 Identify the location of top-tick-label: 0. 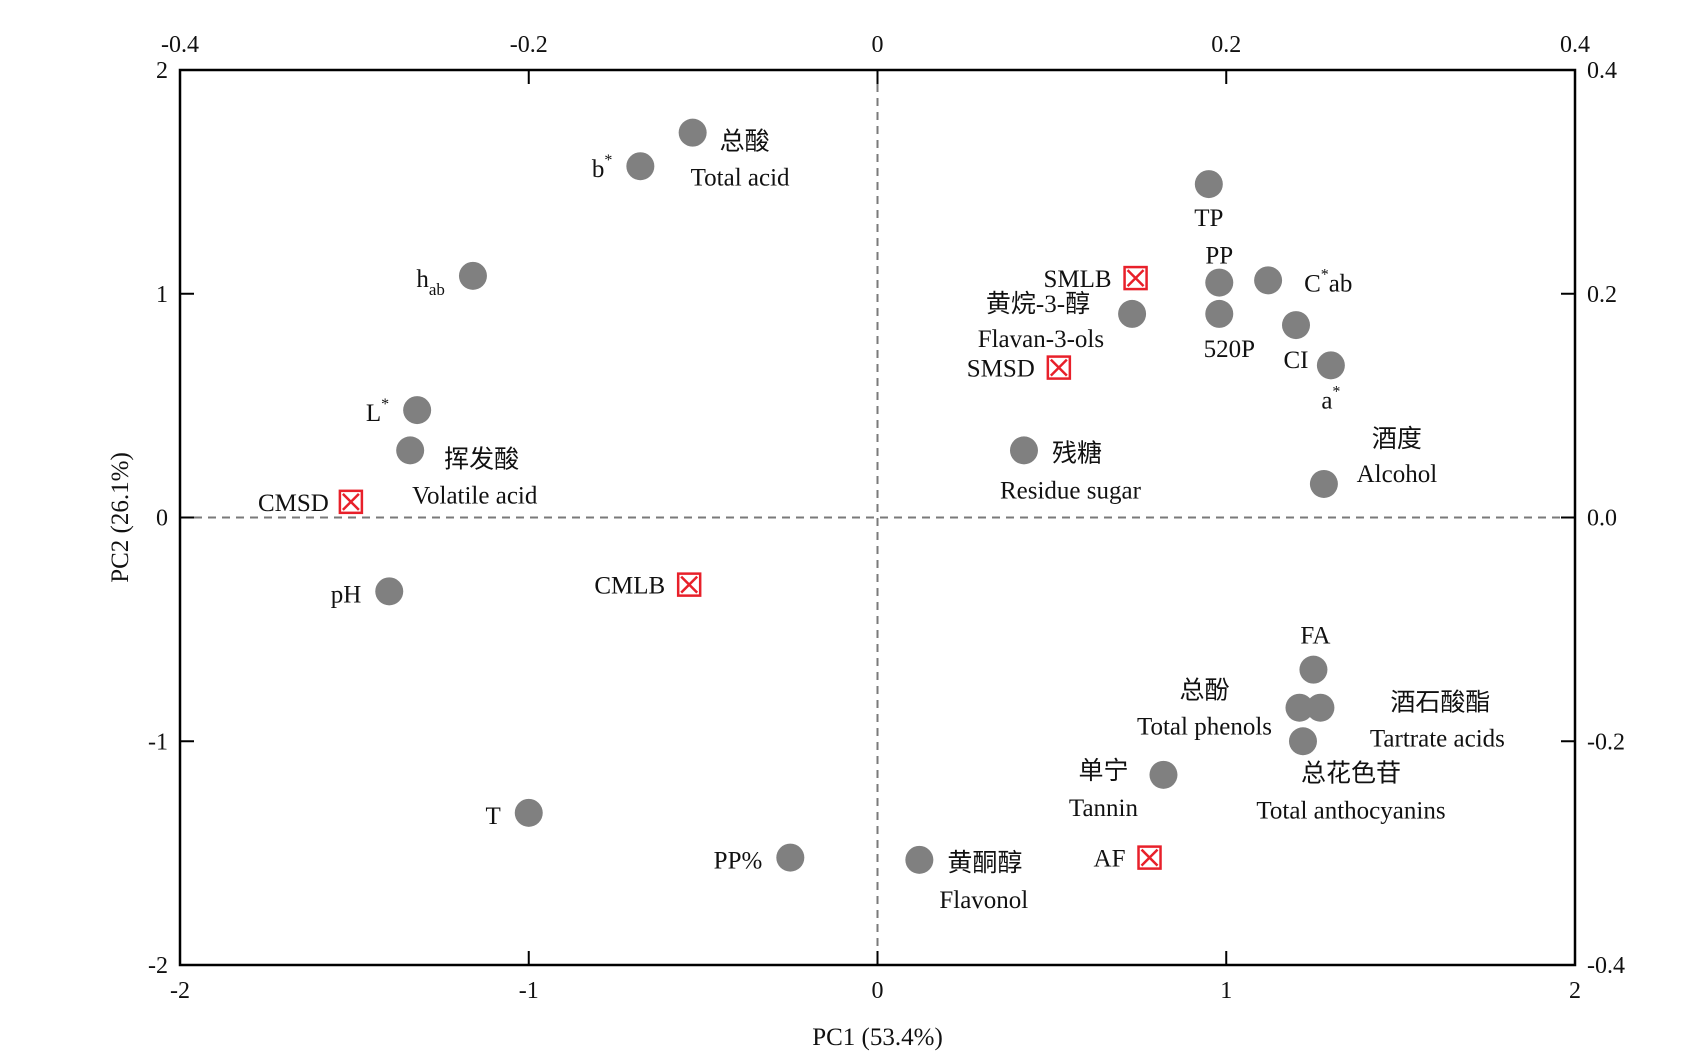
(878, 45).